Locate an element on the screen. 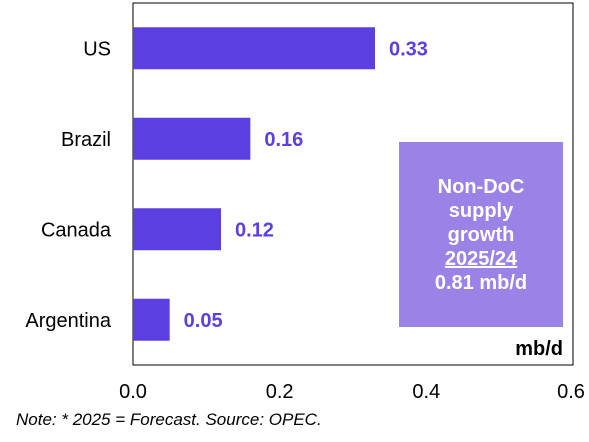 The image size is (589, 442). supply-growth-callout: Non-DoC supply growth 2025/24 0.81 mb/d is located at coordinates (481, 234).